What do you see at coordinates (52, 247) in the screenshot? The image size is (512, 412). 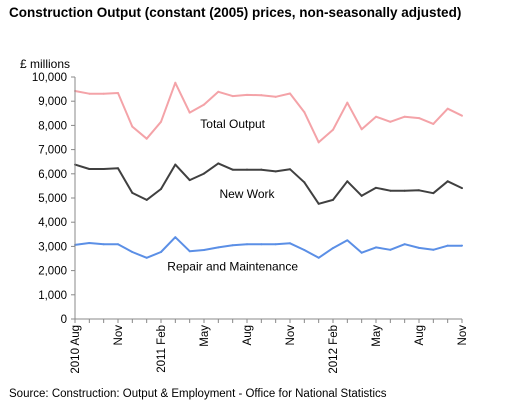 I see `y-tick-label: 3,000` at bounding box center [52, 247].